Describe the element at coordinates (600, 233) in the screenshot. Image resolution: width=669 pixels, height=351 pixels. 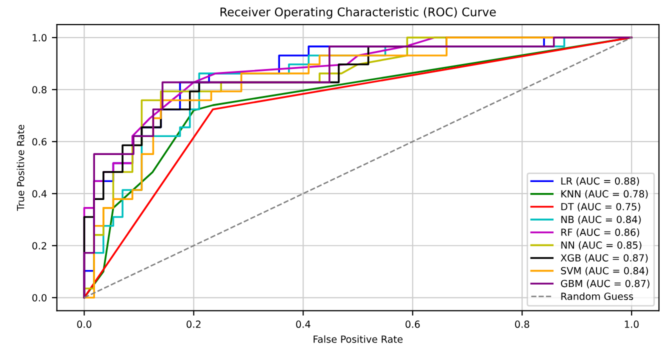
I see `legend-label: RF (AUC = 0.86)` at that location.